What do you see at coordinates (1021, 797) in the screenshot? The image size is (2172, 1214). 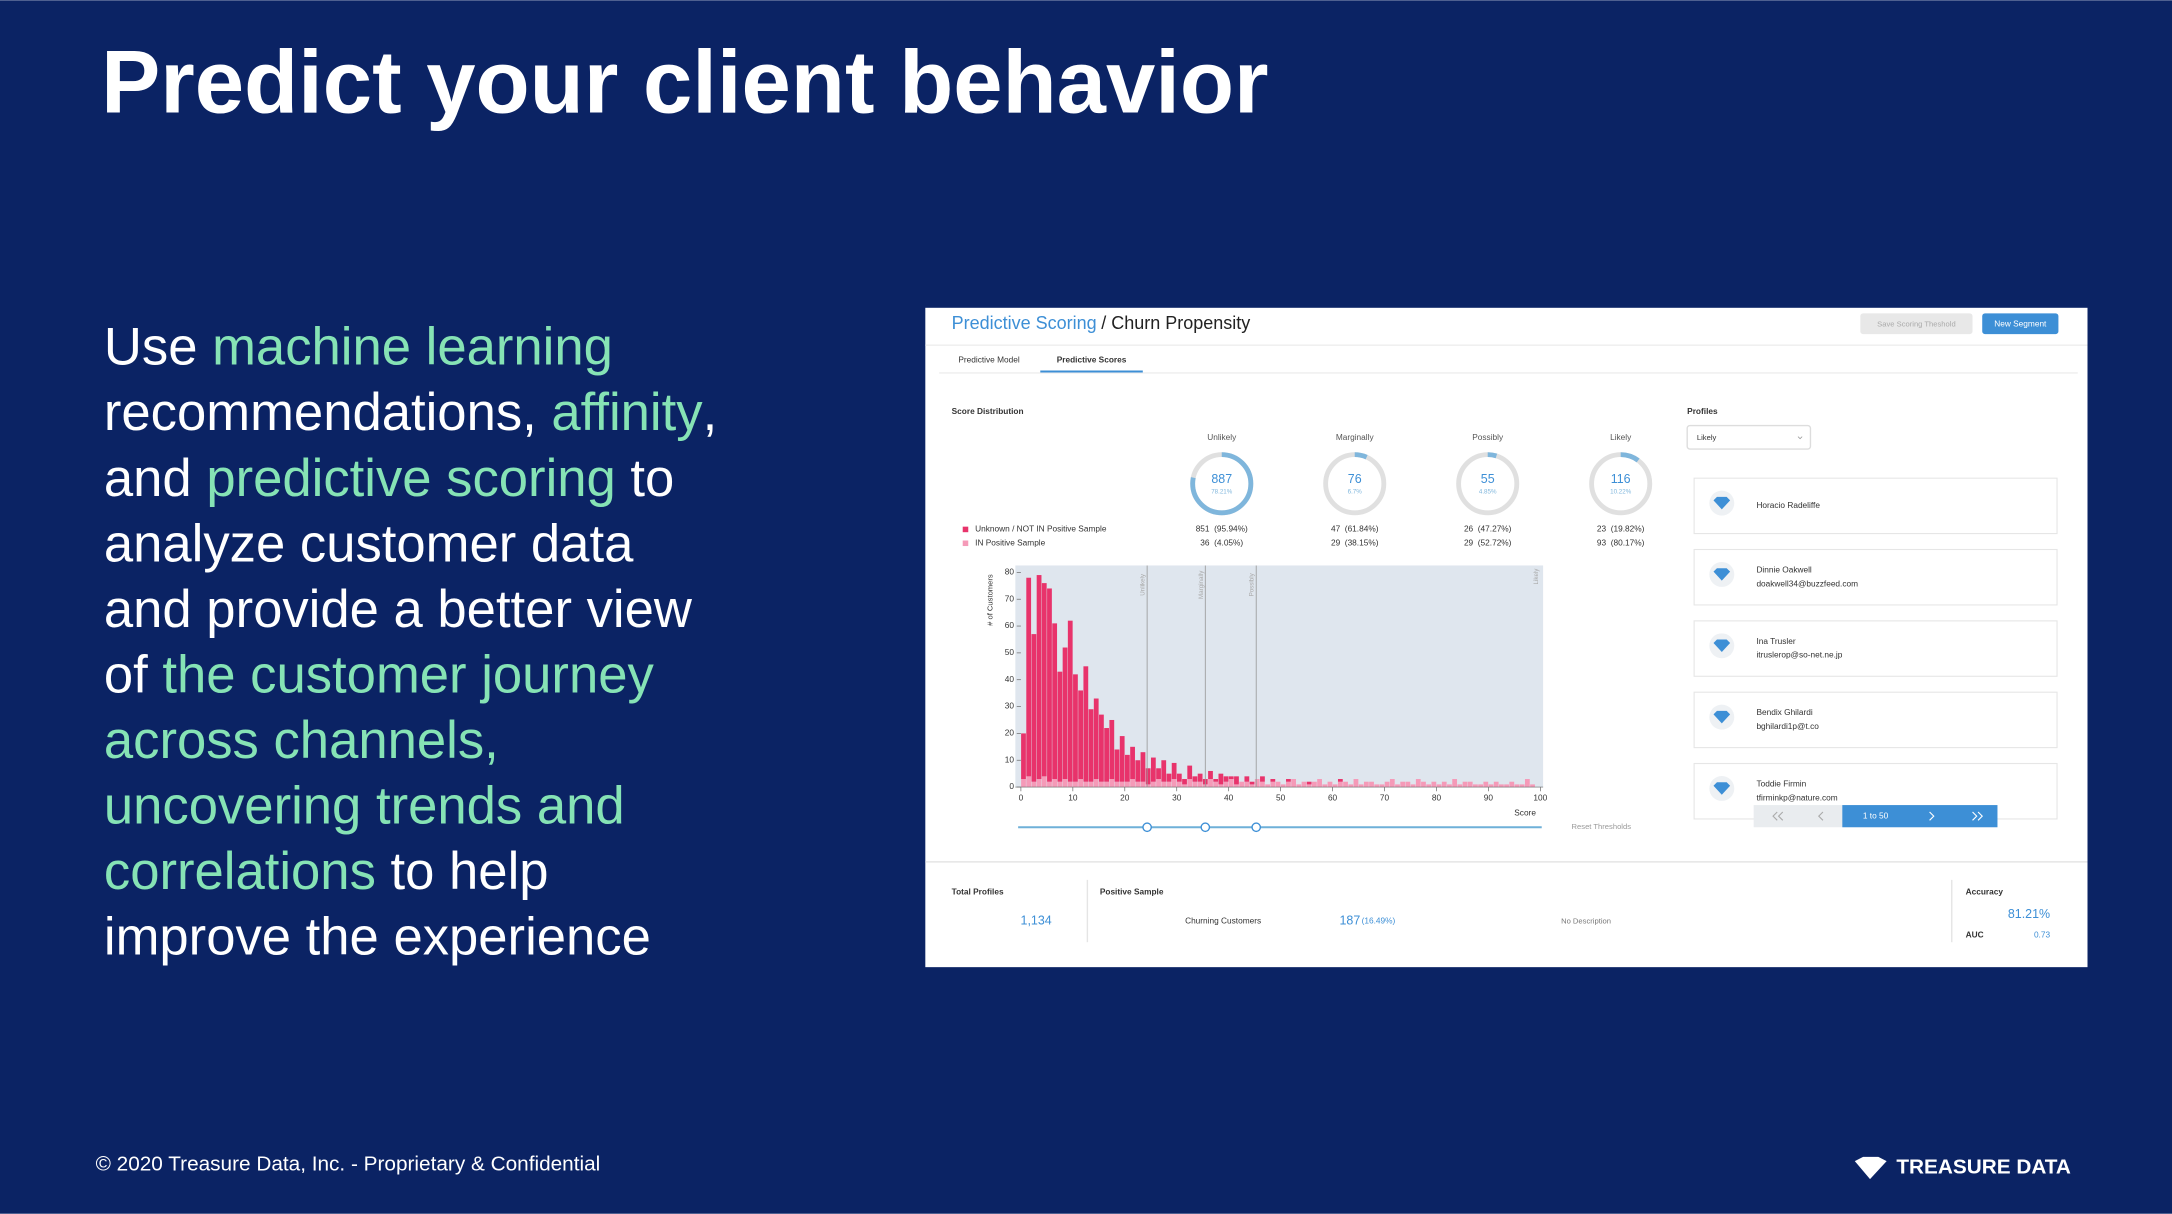 I see `x-tick-label: 0` at bounding box center [1021, 797].